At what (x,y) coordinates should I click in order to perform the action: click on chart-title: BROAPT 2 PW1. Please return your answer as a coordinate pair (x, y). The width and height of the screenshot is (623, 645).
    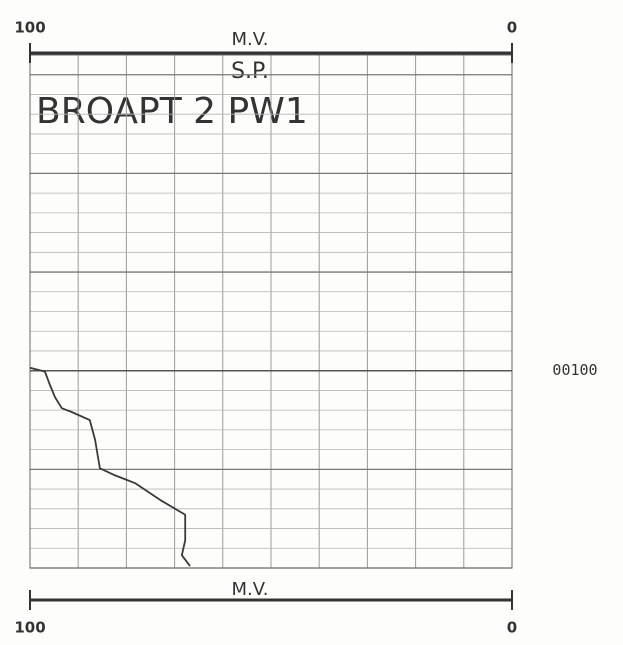
    Looking at the image, I should click on (172, 111).